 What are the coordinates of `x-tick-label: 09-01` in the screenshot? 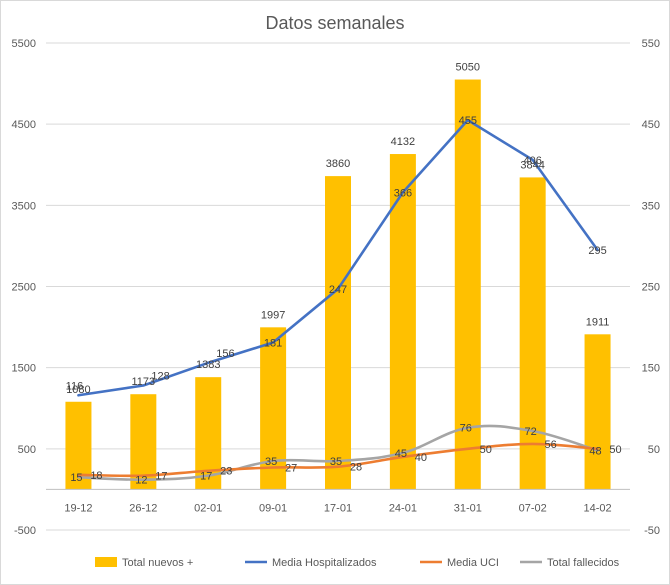 It's located at (273, 508).